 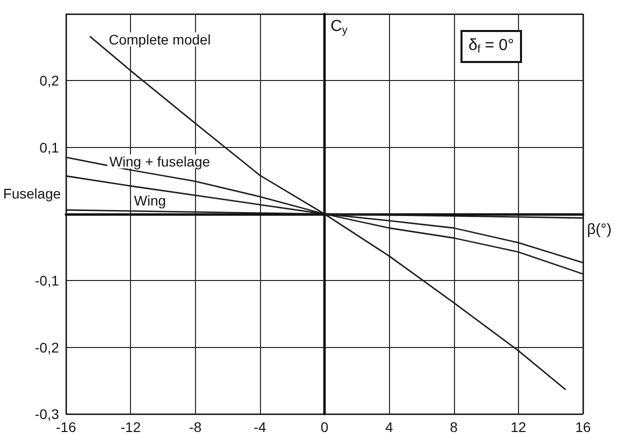 I want to click on x-tick-label: -8, so click(x=195, y=426).